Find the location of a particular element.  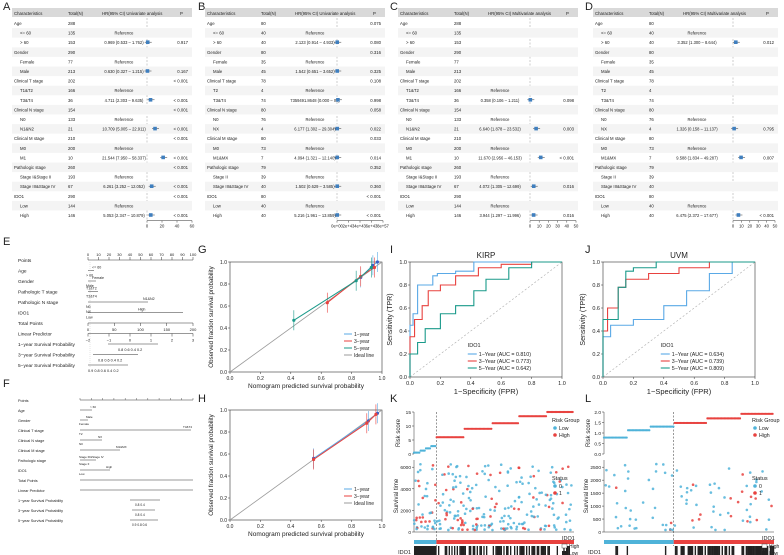

nomogram-e-tick-label: 50 is located at coordinates (114, 329).